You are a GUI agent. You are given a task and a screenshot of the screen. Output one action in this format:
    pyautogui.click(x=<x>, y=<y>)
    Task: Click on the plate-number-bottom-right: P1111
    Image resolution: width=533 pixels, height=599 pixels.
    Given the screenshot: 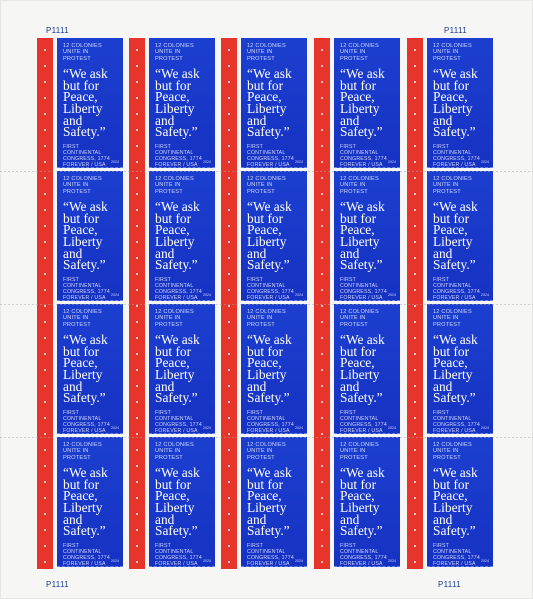 What is the action you would take?
    pyautogui.click(x=449, y=584)
    